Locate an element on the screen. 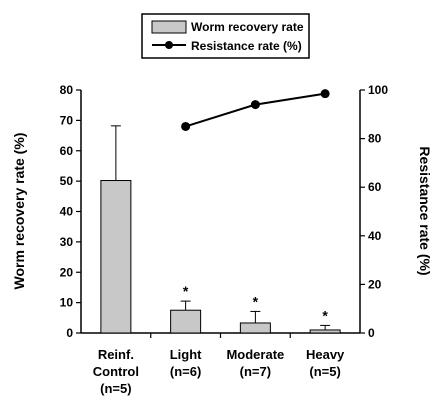 The width and height of the screenshot is (434, 411). x-category-label: Moderate is located at coordinates (255, 354).